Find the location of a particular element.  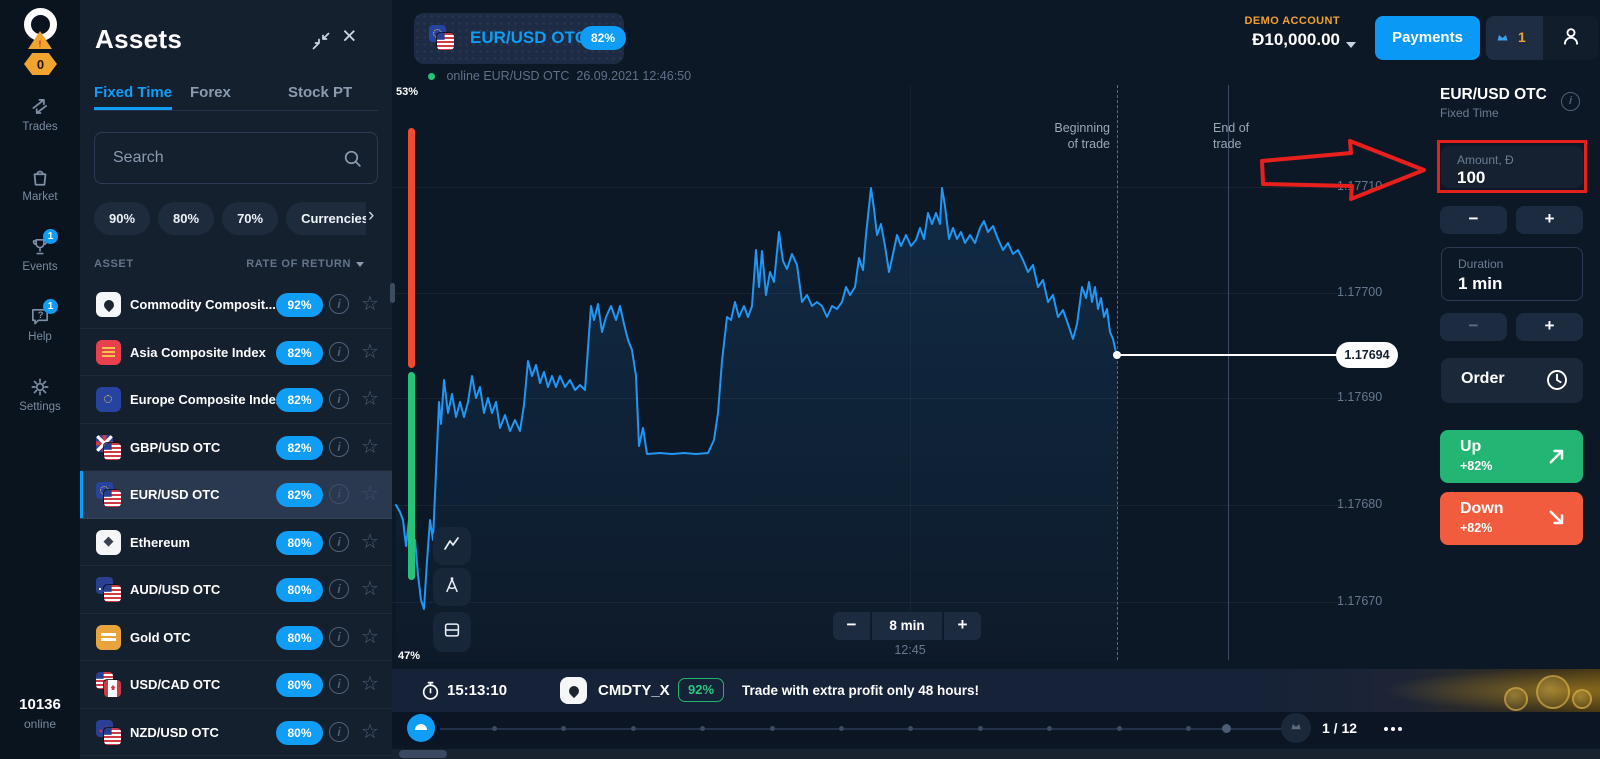

asset-row-asia-composite-index: Asia Composite Index 82% i ☆ is located at coordinates (236, 352).